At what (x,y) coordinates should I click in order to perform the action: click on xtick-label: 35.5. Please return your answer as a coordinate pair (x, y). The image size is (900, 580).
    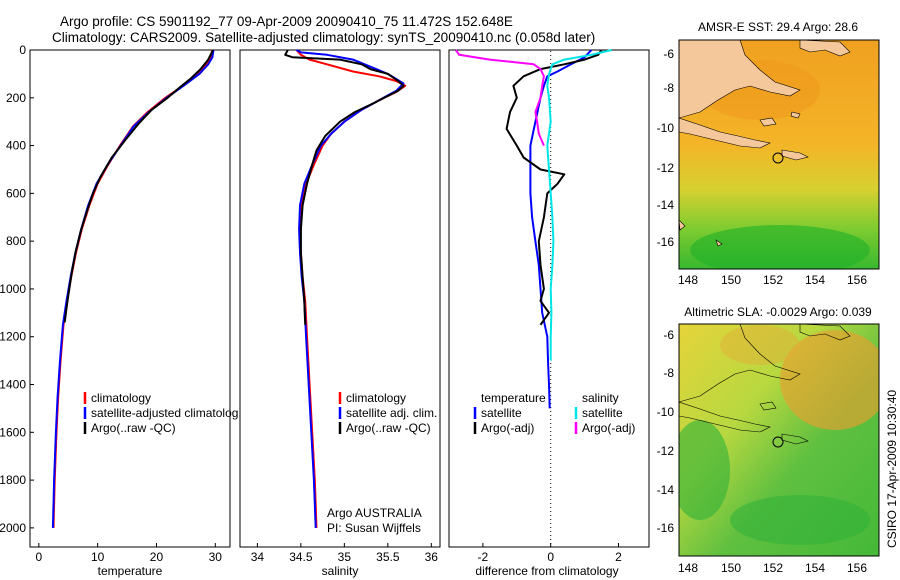
    Looking at the image, I should click on (388, 557).